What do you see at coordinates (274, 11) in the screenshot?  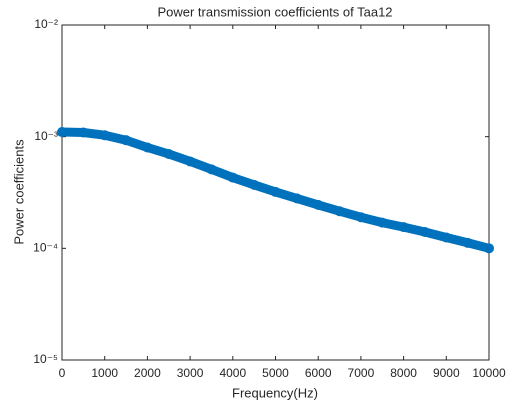 I see `chart-title: Power transmission coefficients of Taa12` at bounding box center [274, 11].